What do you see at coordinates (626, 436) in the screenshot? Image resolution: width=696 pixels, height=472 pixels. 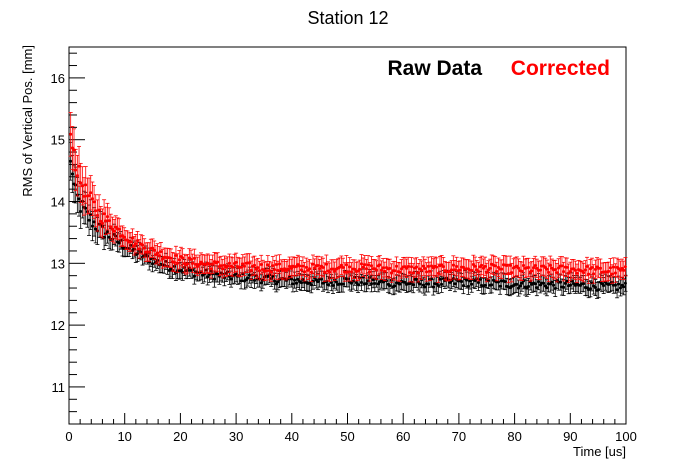 I see `x-tick-label: 100` at bounding box center [626, 436].